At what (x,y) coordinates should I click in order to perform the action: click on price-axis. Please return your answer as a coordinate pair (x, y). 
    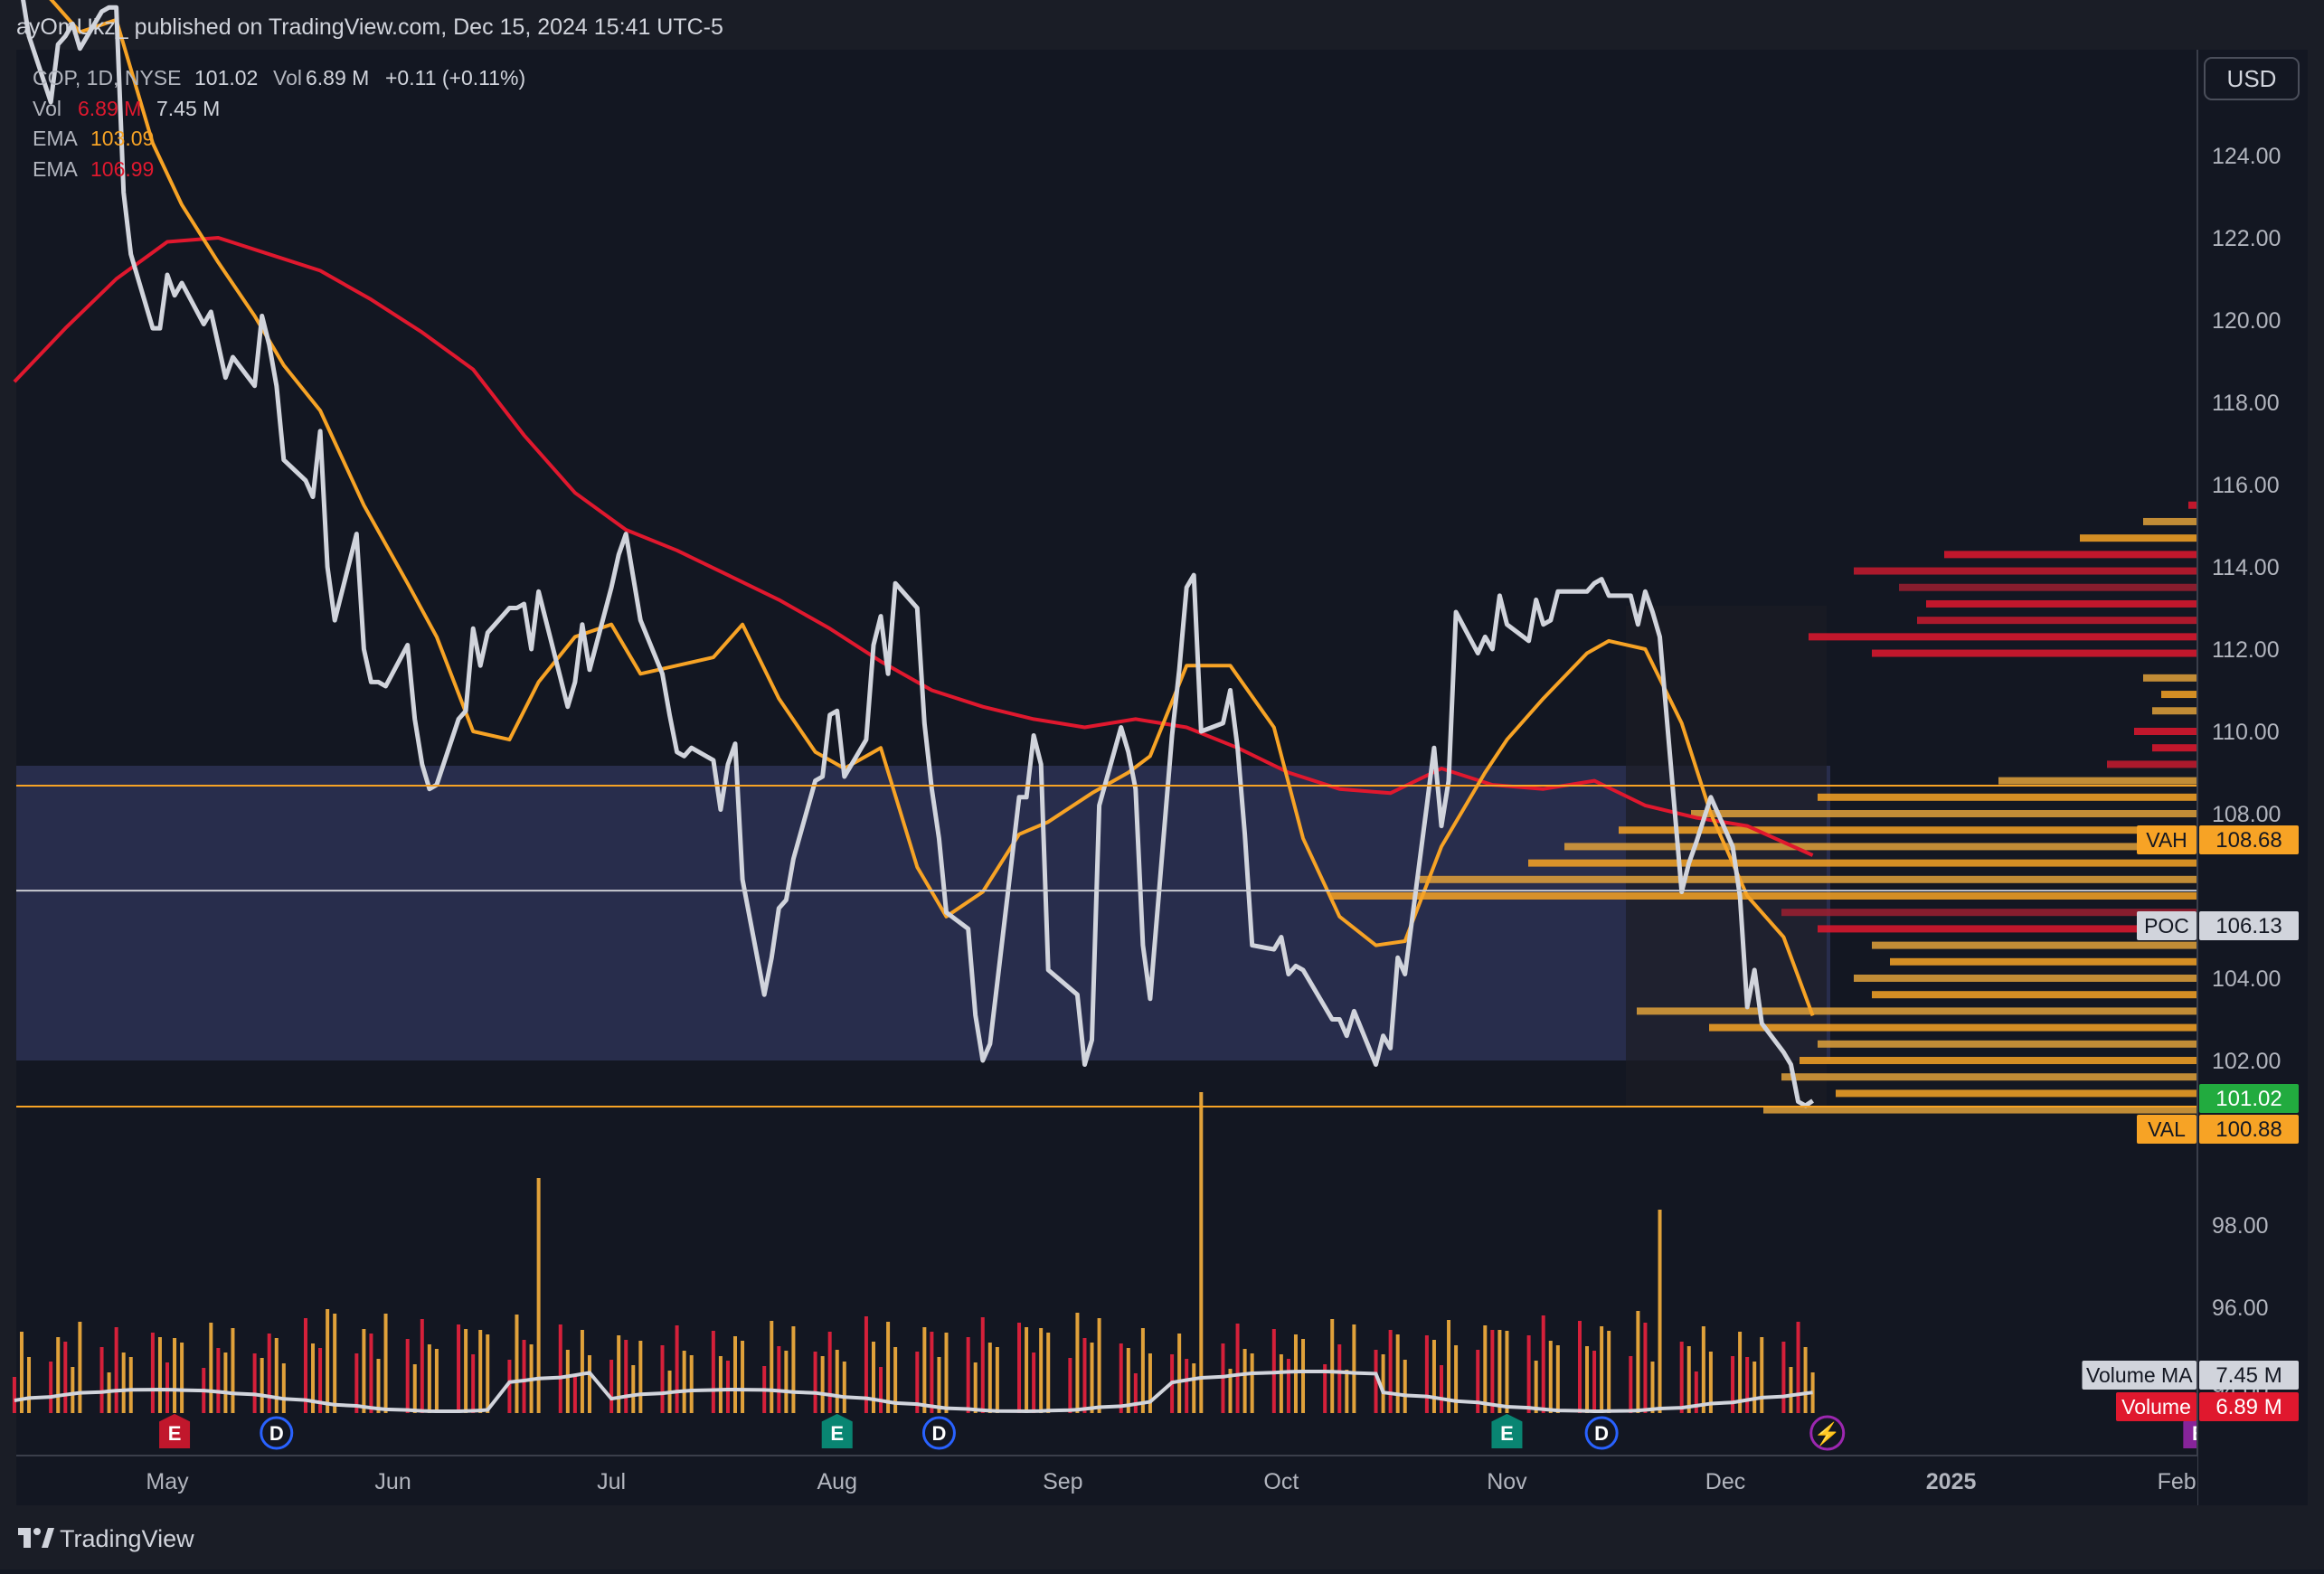
    Looking at the image, I should click on (2253, 777).